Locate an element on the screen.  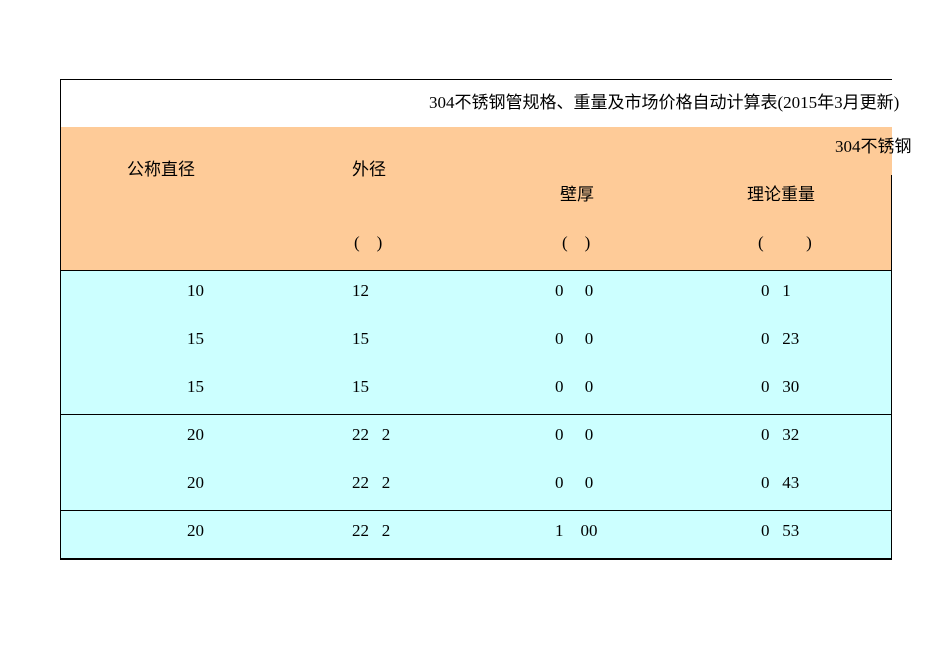
header-wall-thickness: 壁厚 is located at coordinates (580, 199).